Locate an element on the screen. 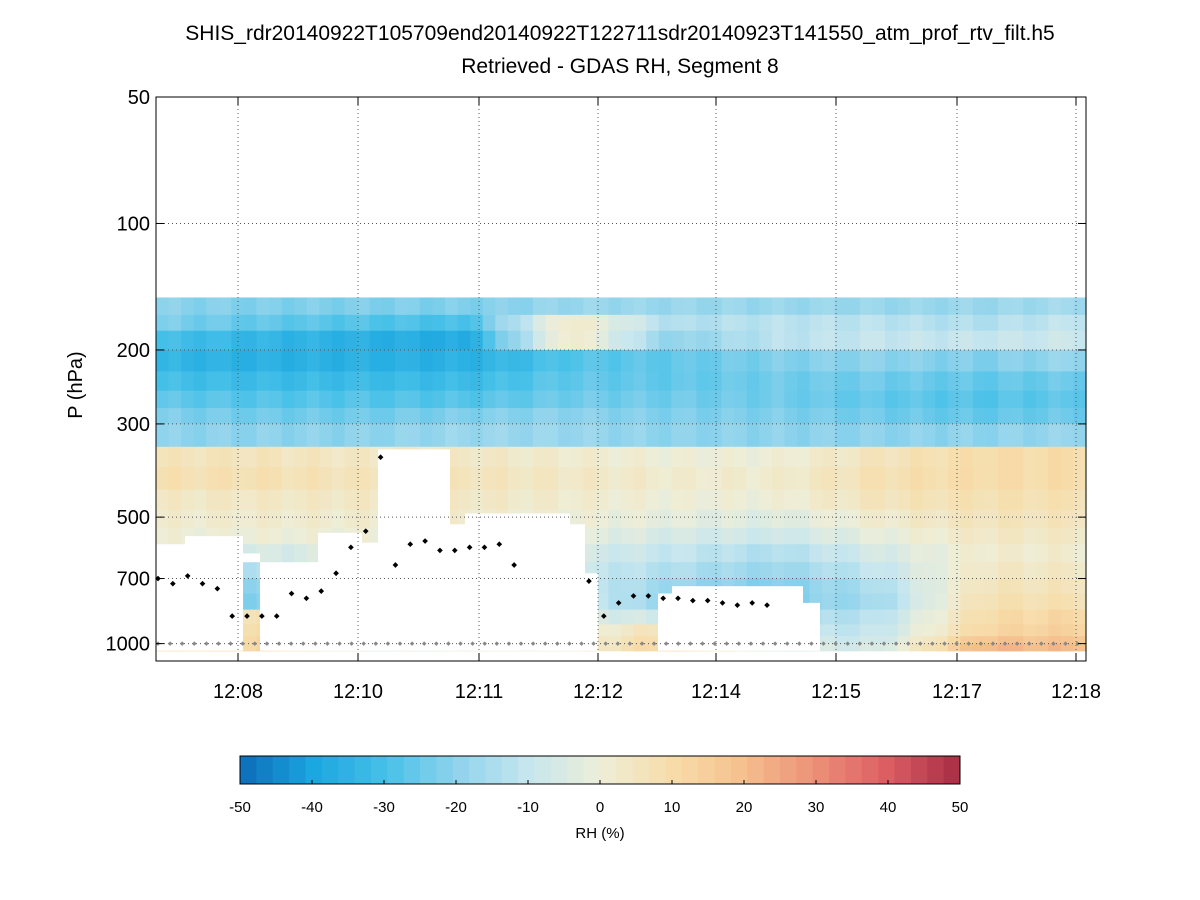  colorbar-tick-label: -40 is located at coordinates (312, 807).